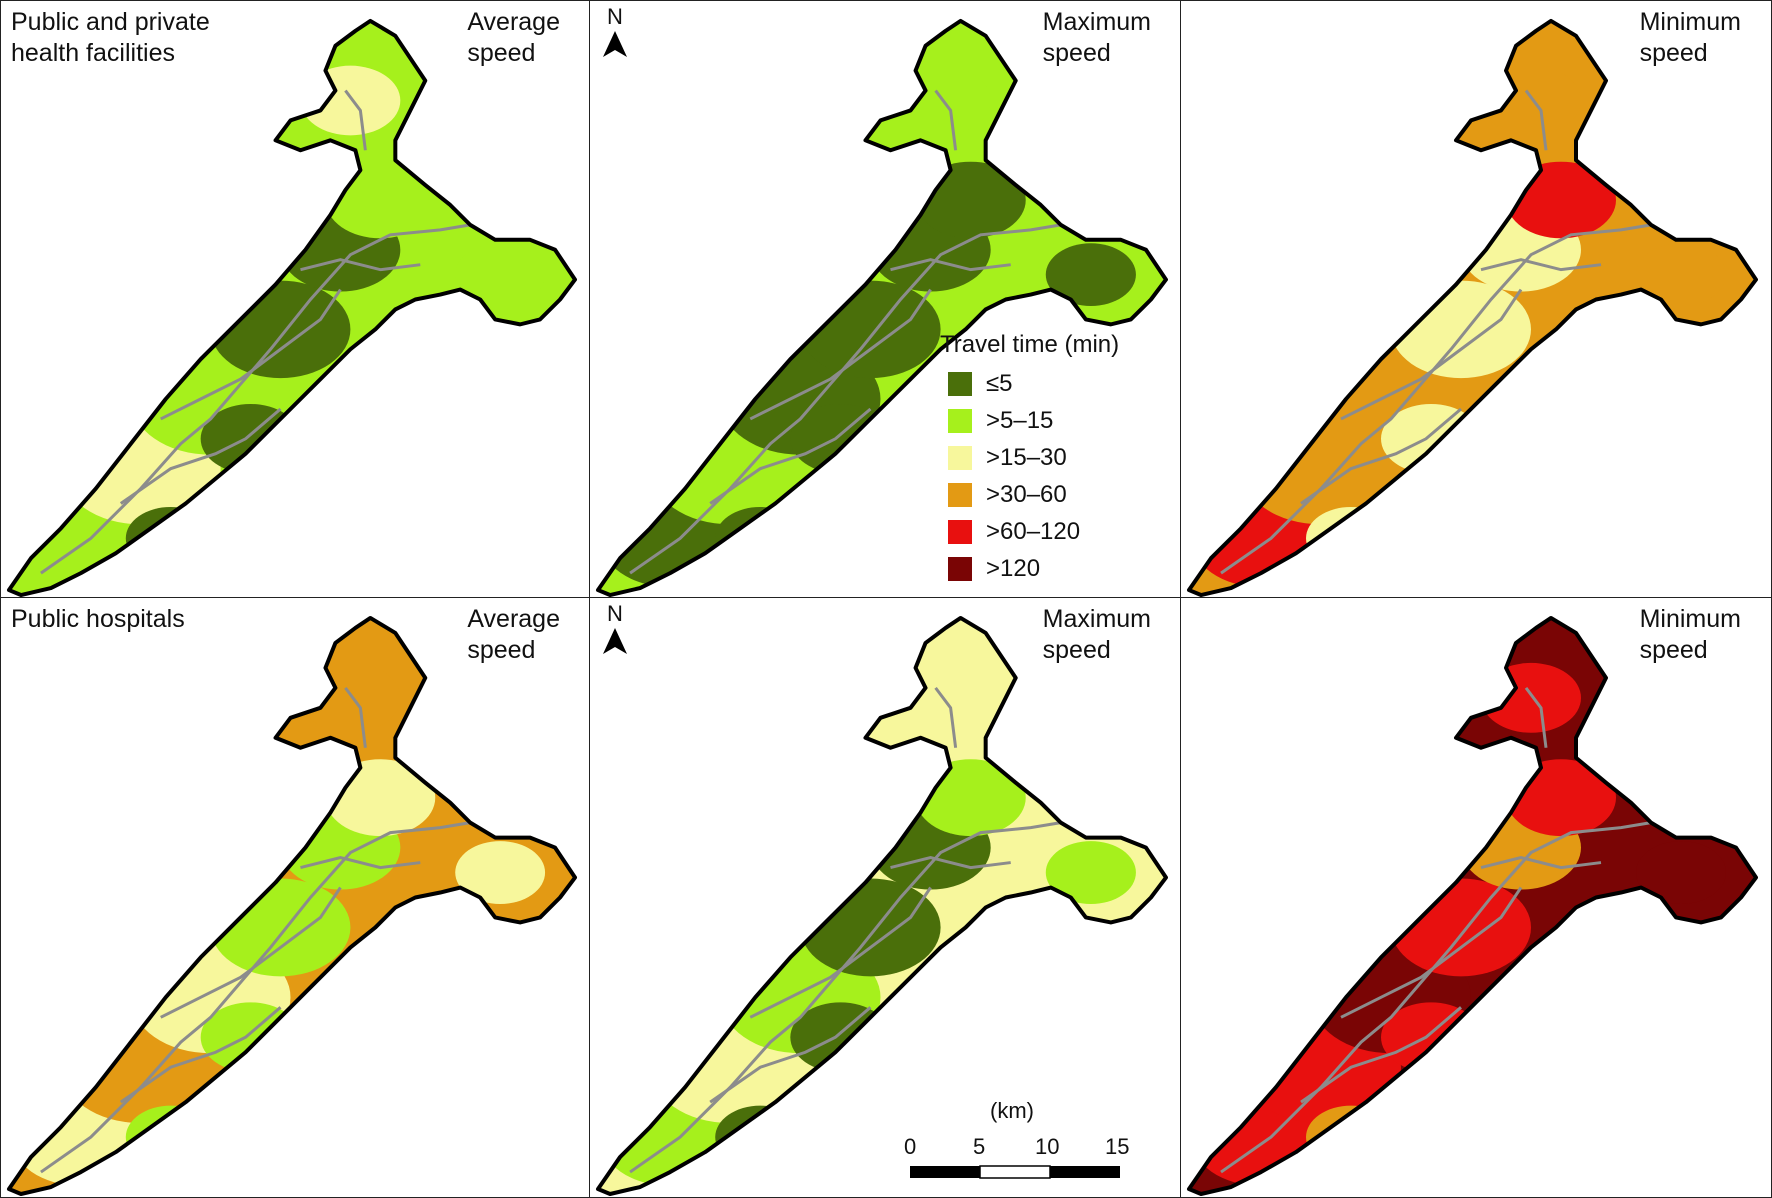 Image resolution: width=1772 pixels, height=1198 pixels. What do you see at coordinates (1012, 1110) in the screenshot?
I see `scale-unit: (km)` at bounding box center [1012, 1110].